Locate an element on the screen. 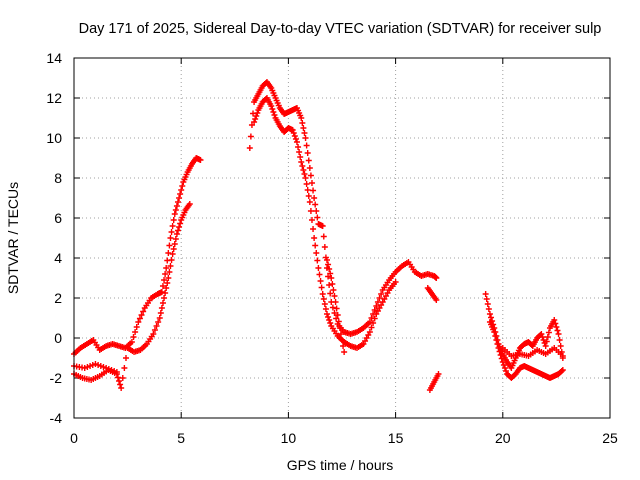  y-tick-label: -2 is located at coordinates (56, 378).